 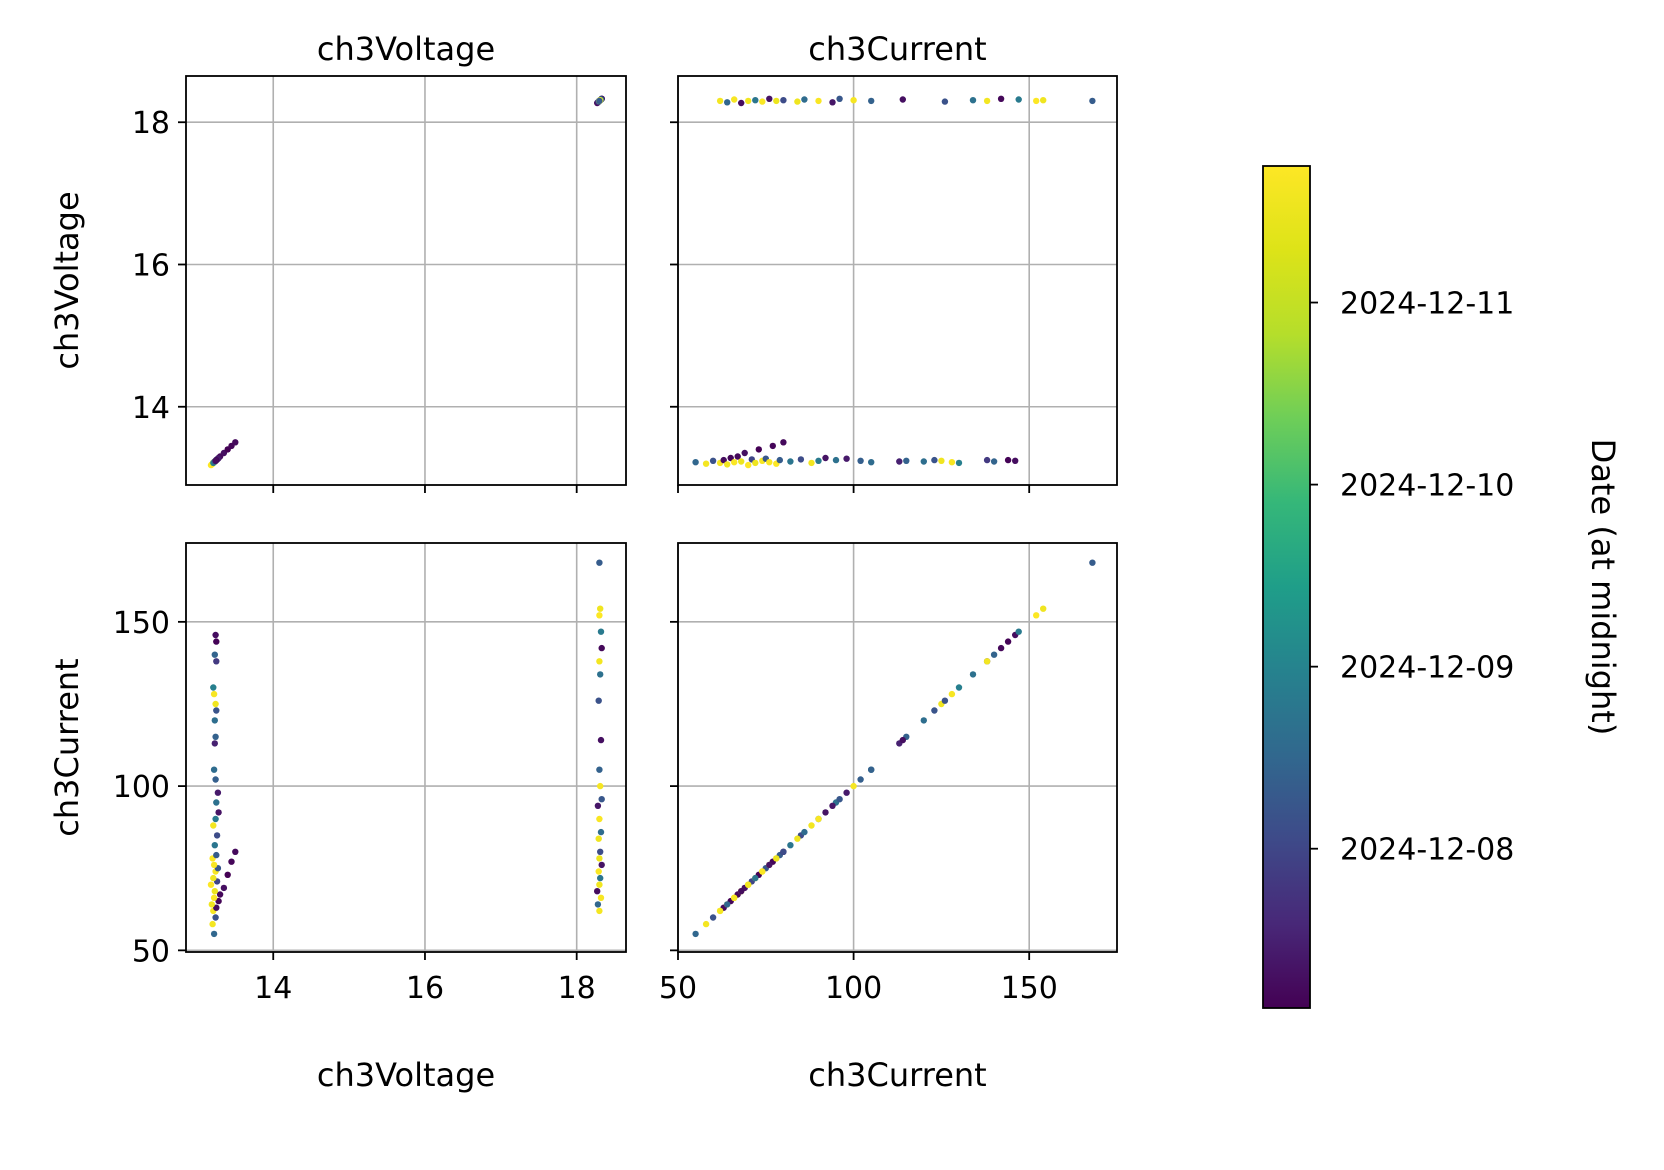 What do you see at coordinates (1029, 988) in the screenshot?
I see `x-tick-label: 150` at bounding box center [1029, 988].